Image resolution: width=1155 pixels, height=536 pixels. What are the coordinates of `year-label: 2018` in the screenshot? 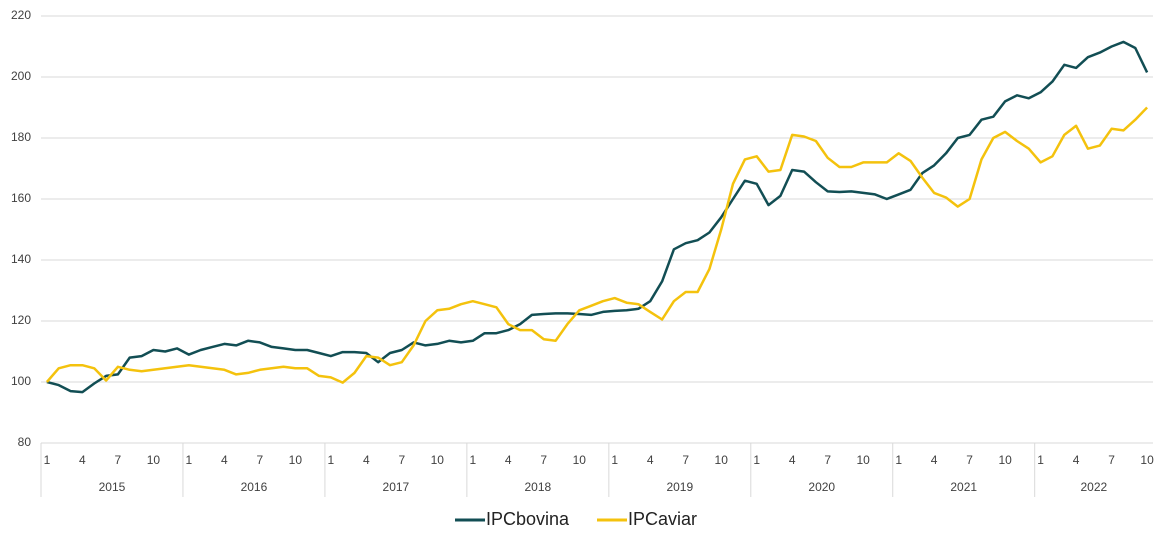 It's located at (537, 487).